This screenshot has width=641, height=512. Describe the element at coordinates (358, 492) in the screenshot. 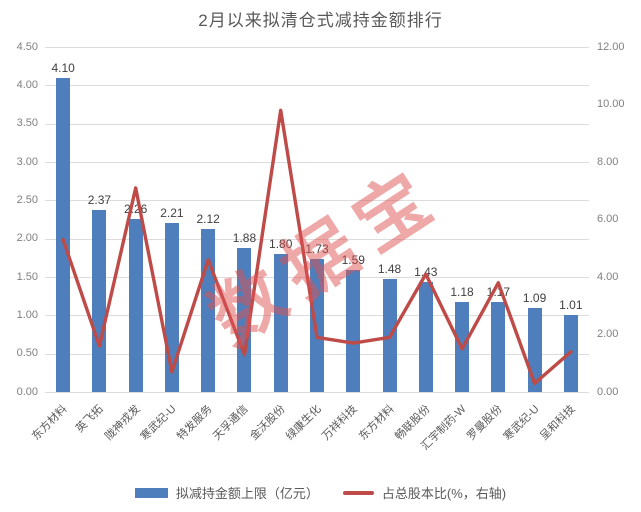

I see `legend-line-swatch-icon` at that location.